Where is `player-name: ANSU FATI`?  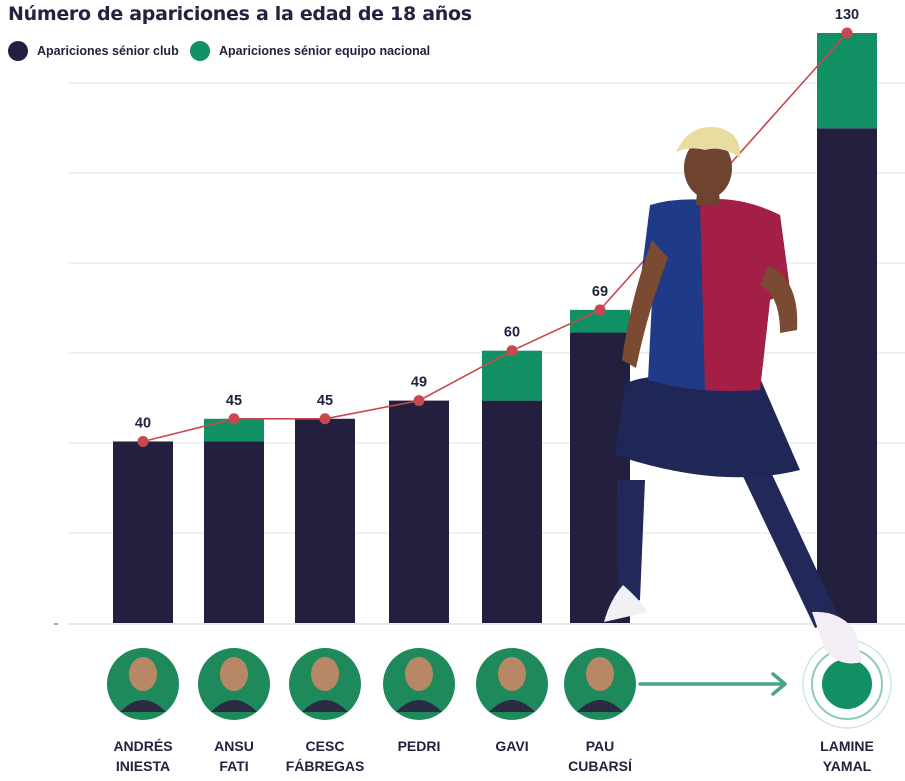 player-name: ANSU FATI is located at coordinates (234, 756).